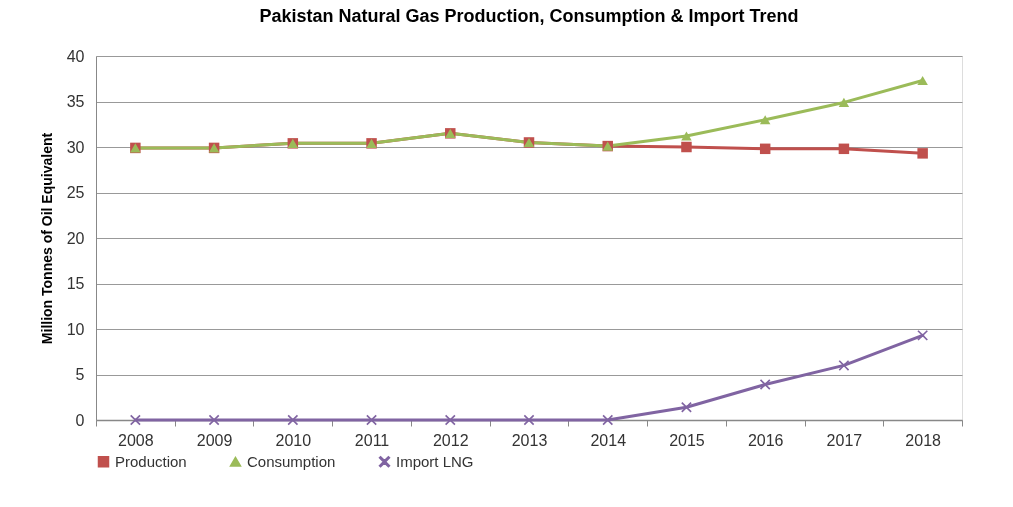 This screenshot has width=1013, height=507. I want to click on x-tick-label: 2018, so click(923, 440).